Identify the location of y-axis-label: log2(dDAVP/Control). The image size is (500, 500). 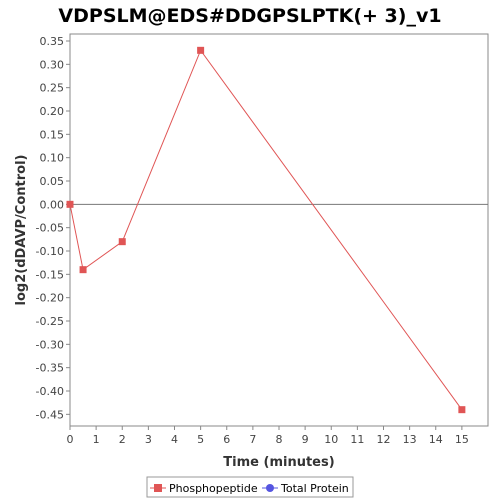
(21, 230).